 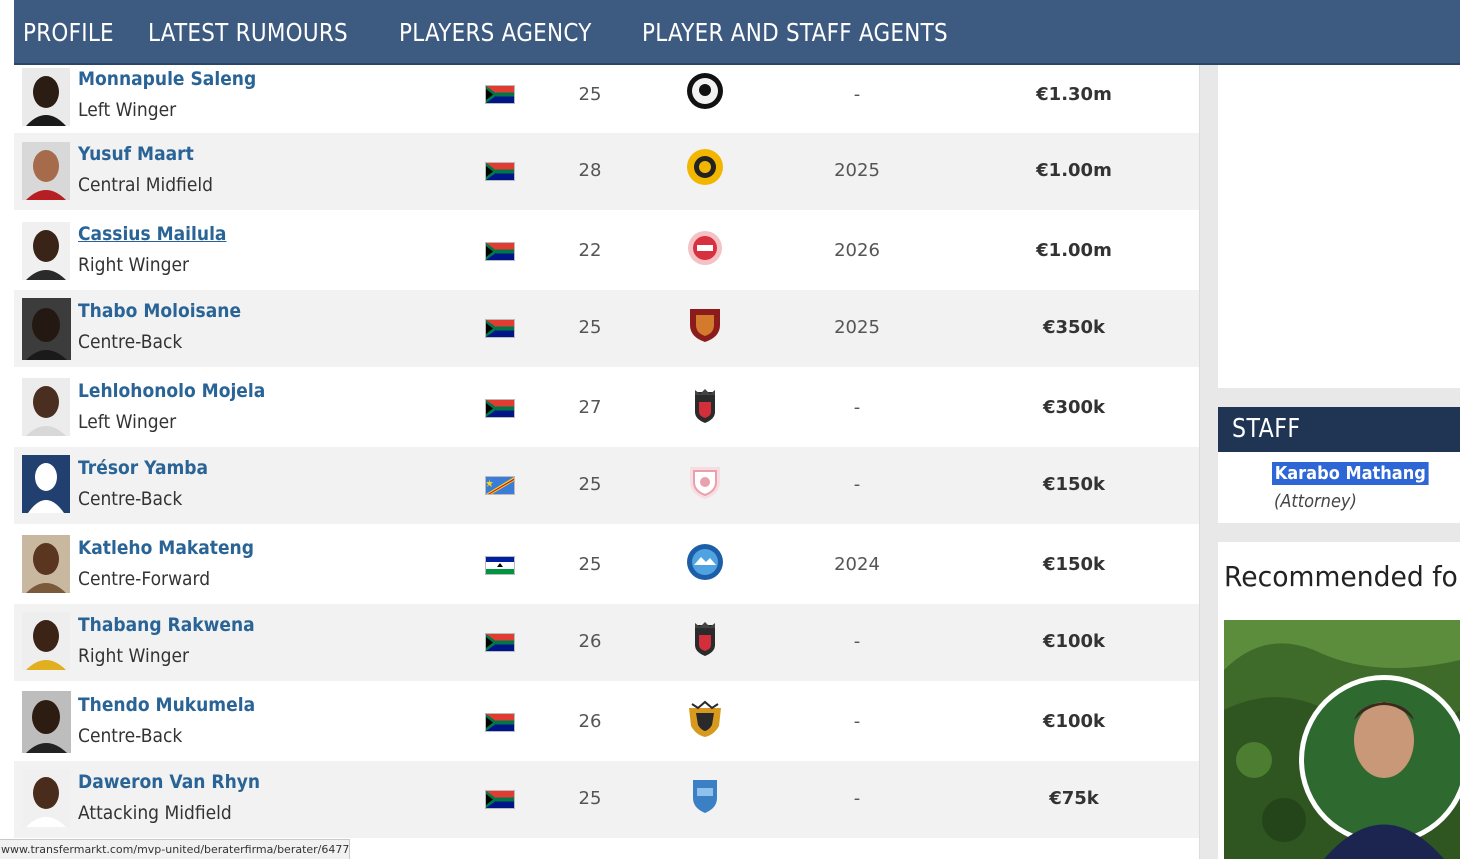 What do you see at coordinates (136, 154) in the screenshot?
I see `player-name-link: Yusuf Maart` at bounding box center [136, 154].